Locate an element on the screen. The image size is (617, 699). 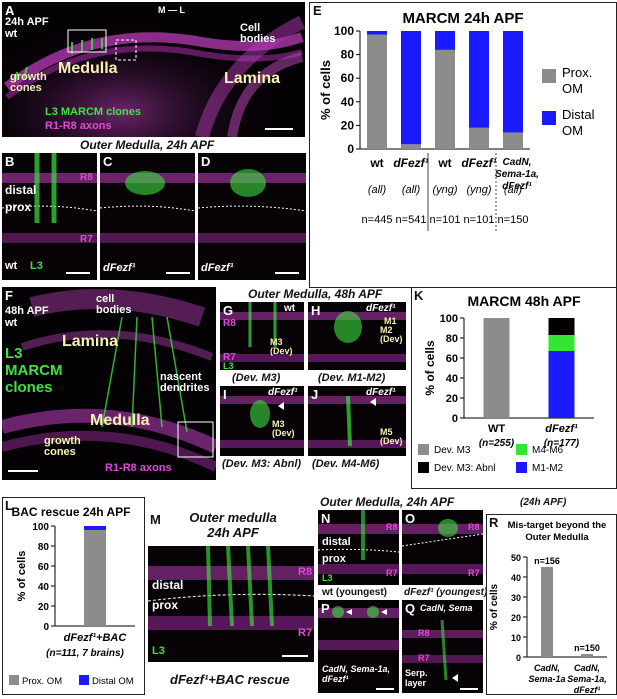
panel-i-drawing is located at coordinates (262, 421).